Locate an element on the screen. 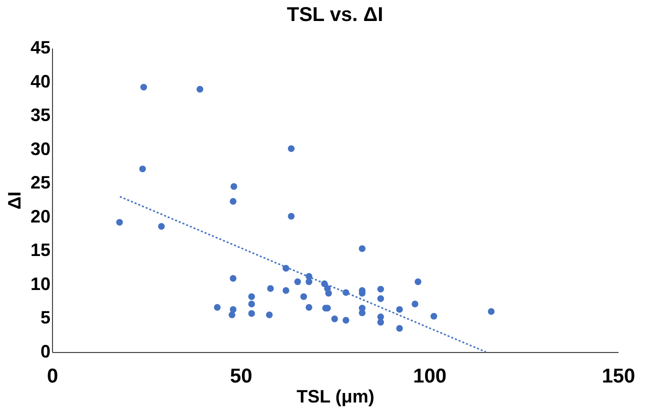 The width and height of the screenshot is (648, 419). y-axis-title: ΔI is located at coordinates (14, 201).